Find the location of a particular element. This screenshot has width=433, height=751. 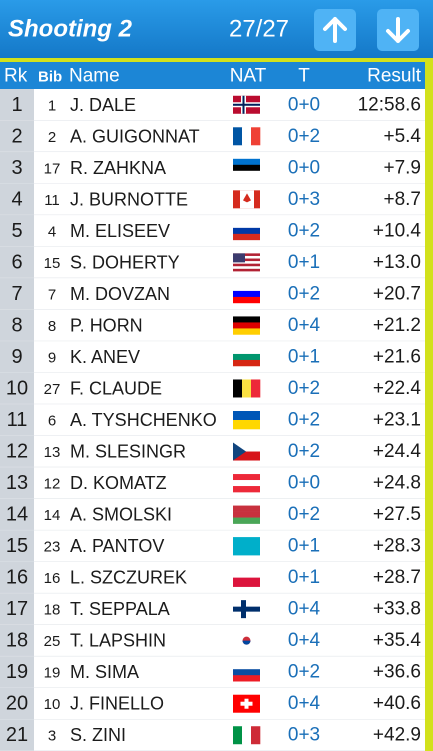

athlete-name: M. SIMA is located at coordinates (104, 672).